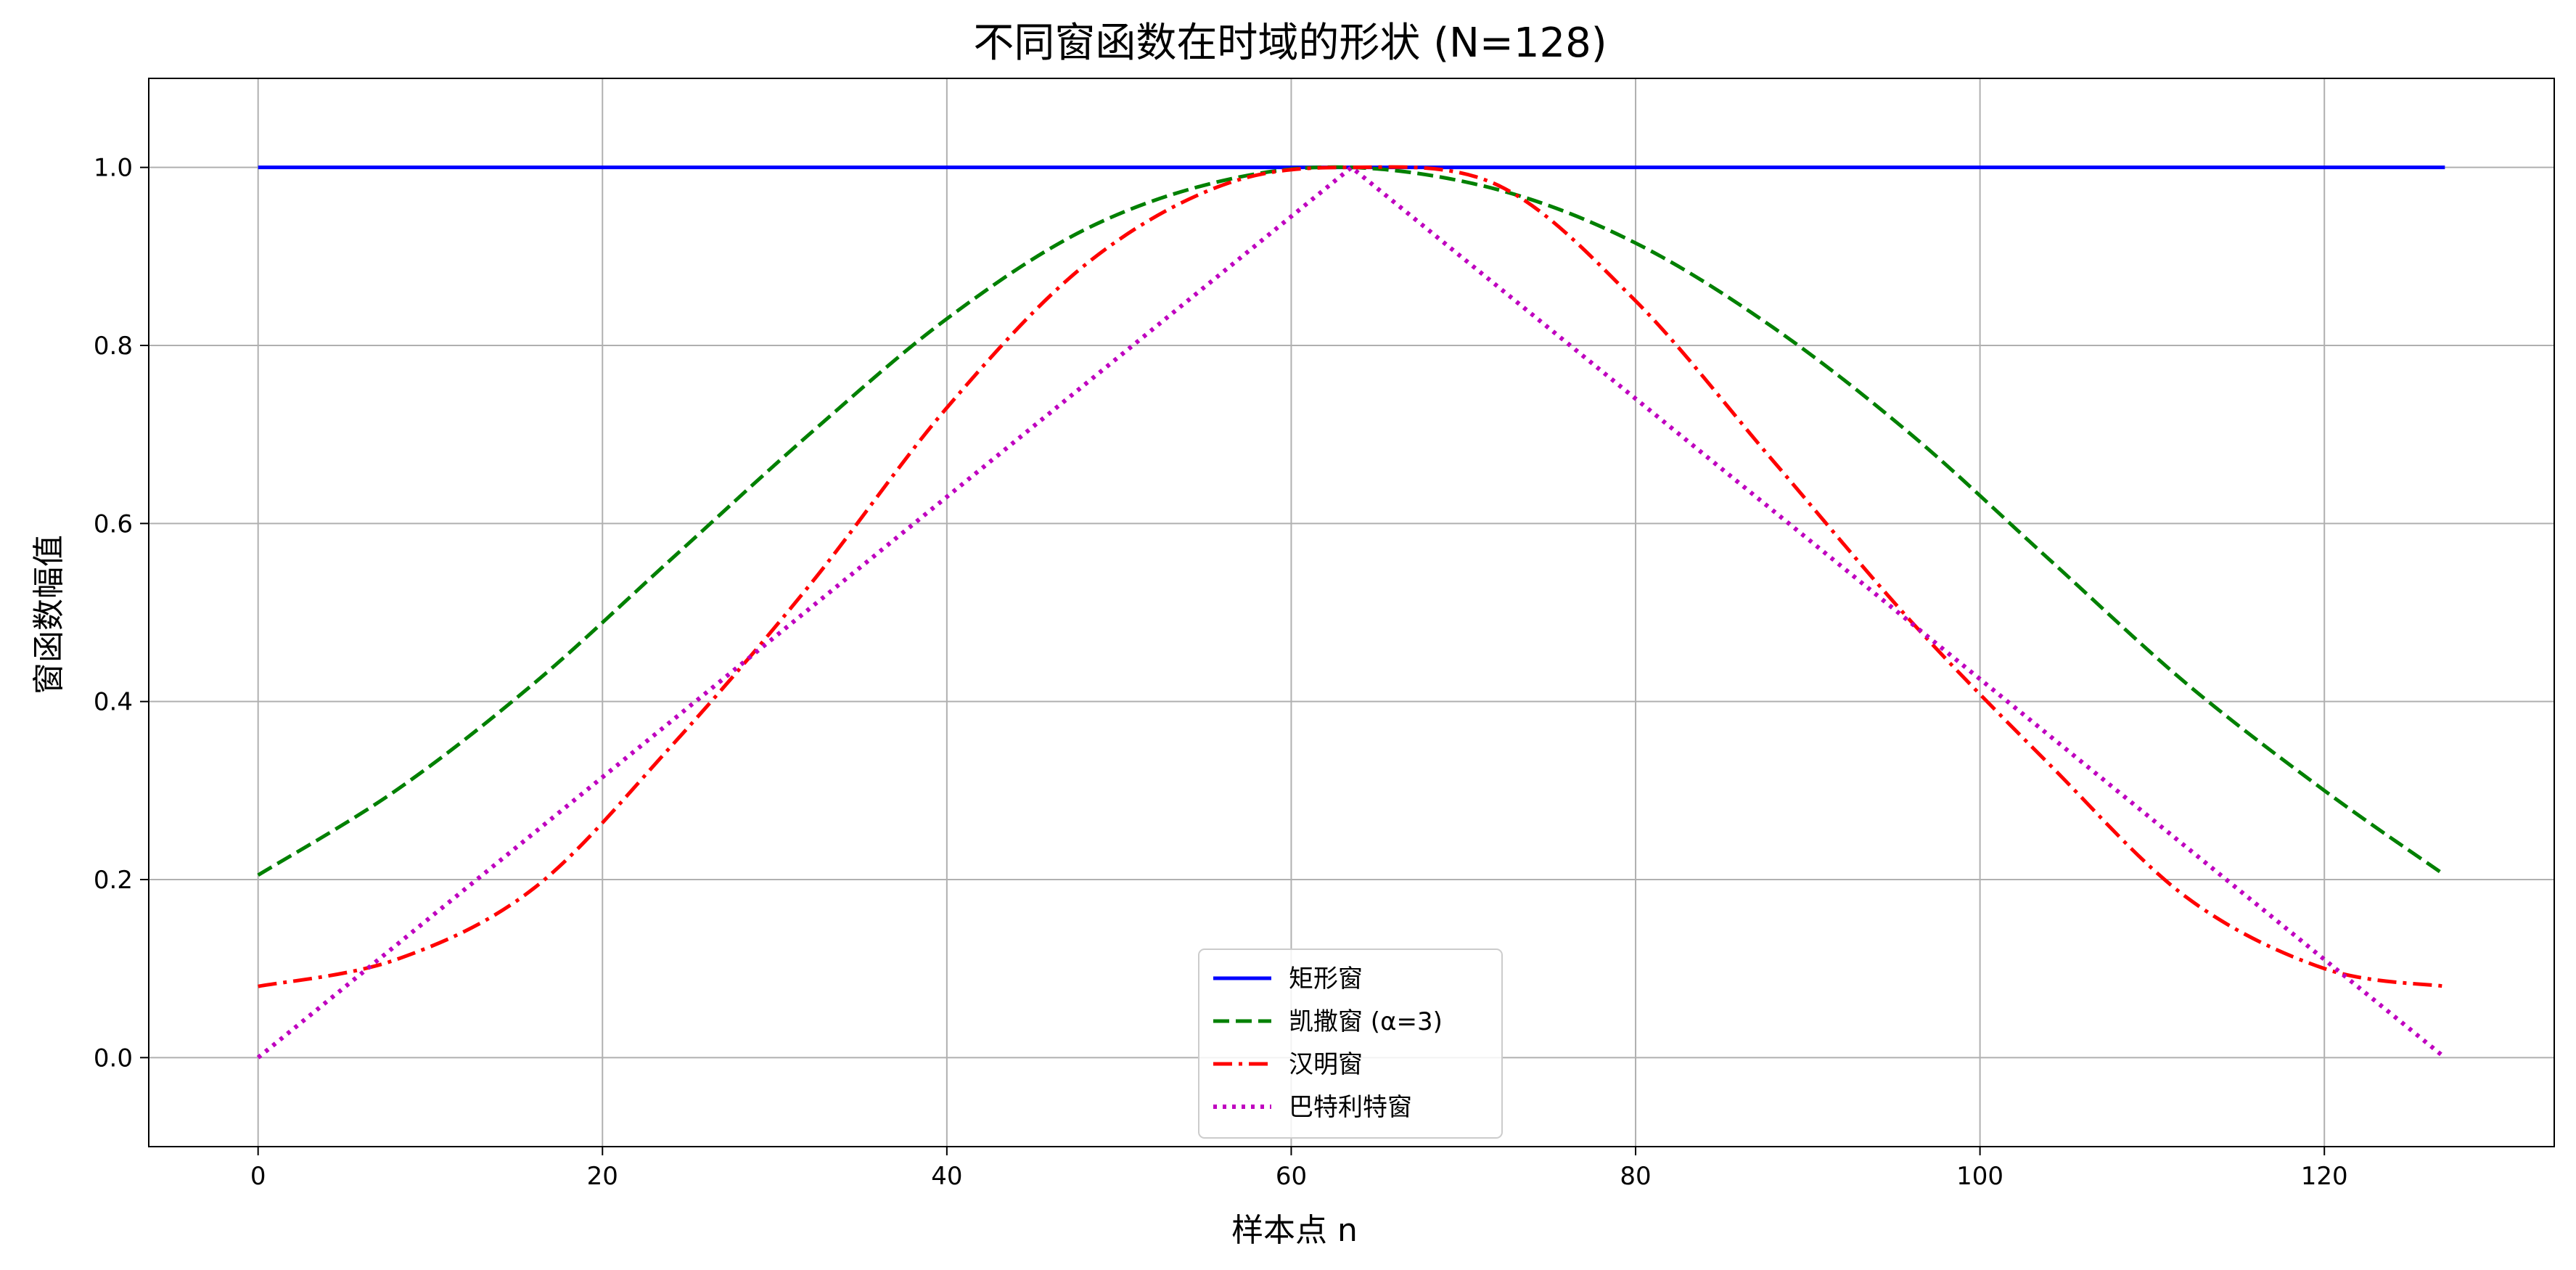 This screenshot has height=1270, width=2576. I want to click on legend-label-1: 凯撒窗 (α=3), so click(1366, 1021).